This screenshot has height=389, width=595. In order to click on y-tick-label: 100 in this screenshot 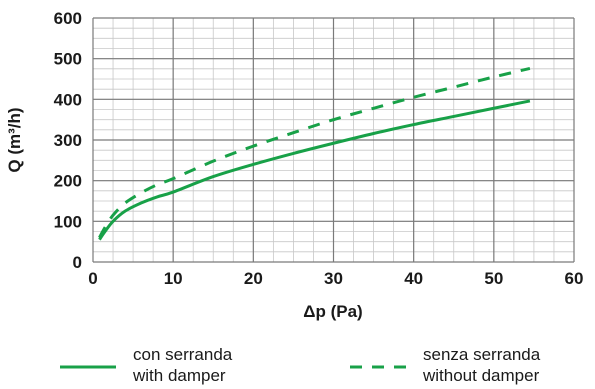, I will do `click(68, 221)`.